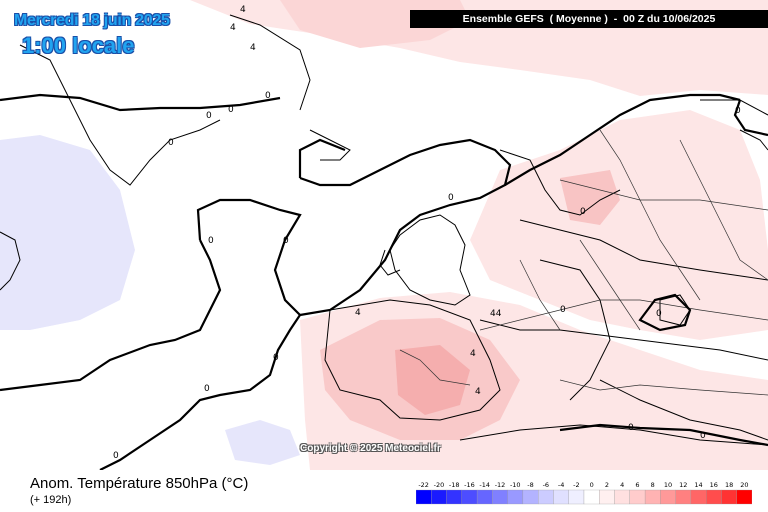 This screenshot has height=512, width=768. I want to click on legend-tick-label: 6, so click(637, 485).